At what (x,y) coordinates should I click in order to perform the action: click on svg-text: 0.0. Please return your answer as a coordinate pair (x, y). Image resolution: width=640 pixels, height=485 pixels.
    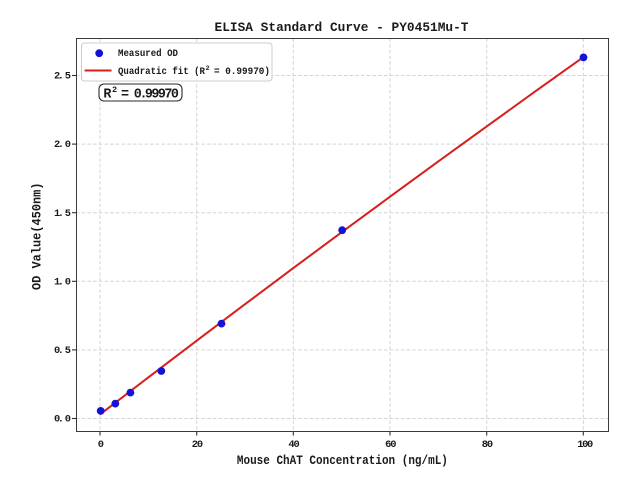
    Looking at the image, I should click on (62, 420).